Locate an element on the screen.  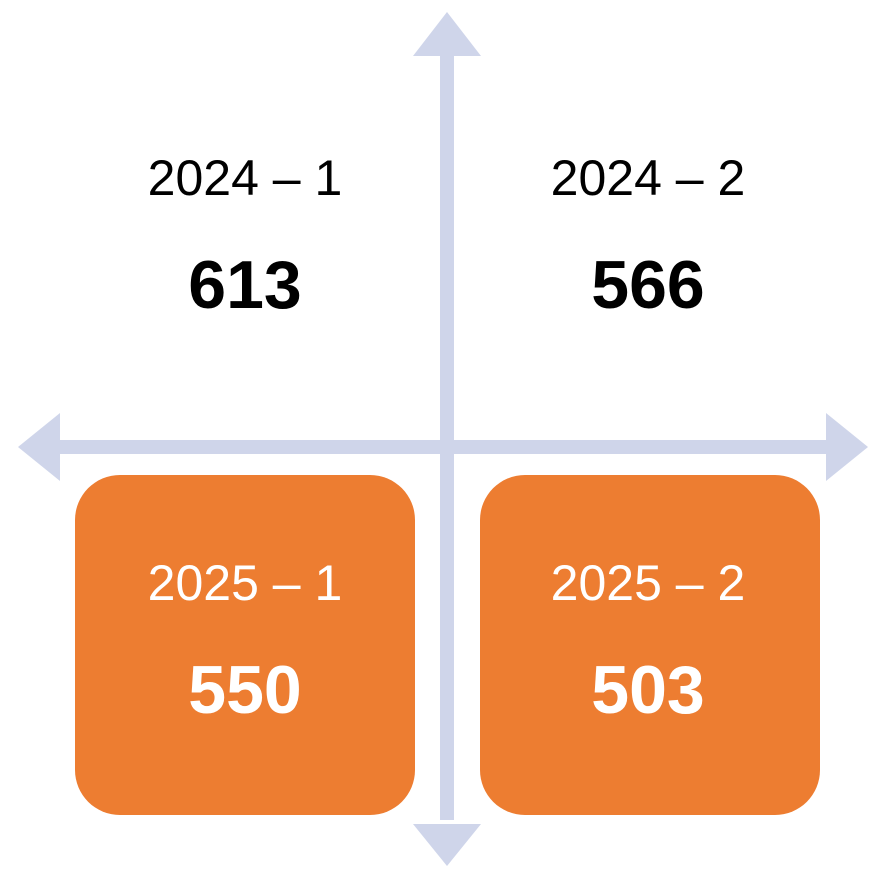
arrow-up is located at coordinates (447, 34).